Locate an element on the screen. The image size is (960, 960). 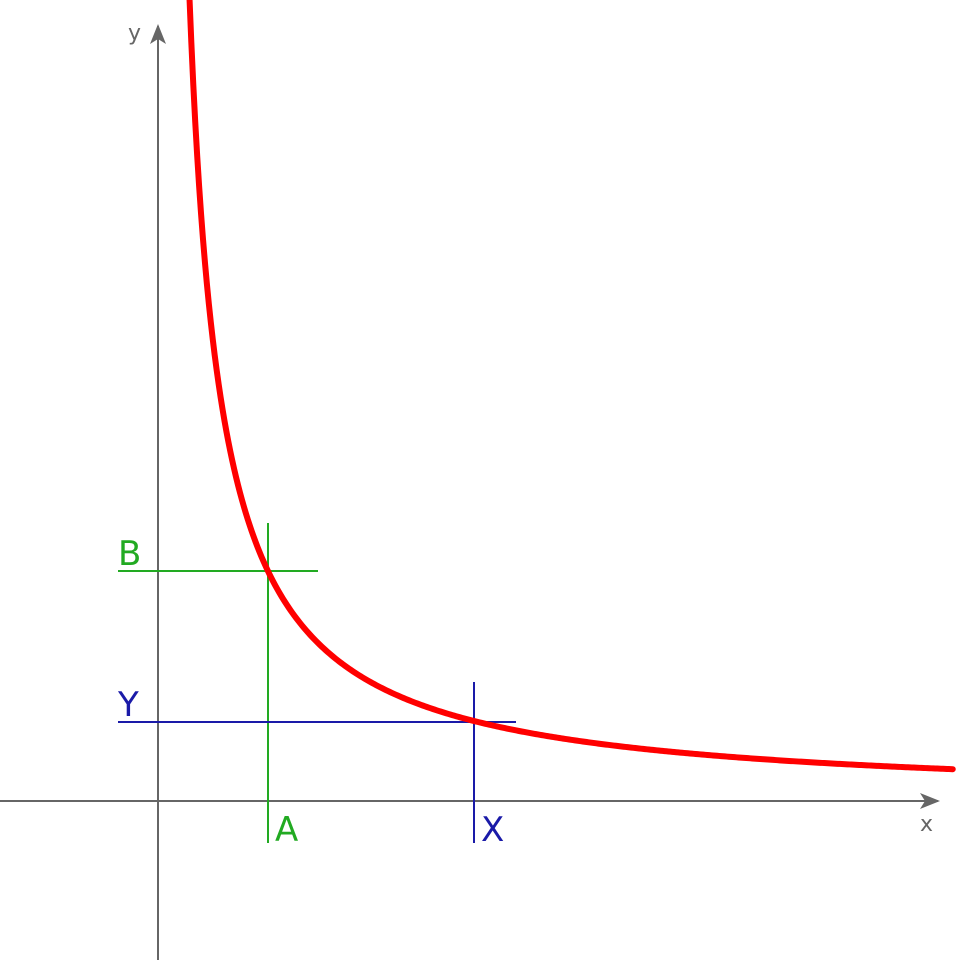
point-a-label: A is located at coordinates (286, 830).